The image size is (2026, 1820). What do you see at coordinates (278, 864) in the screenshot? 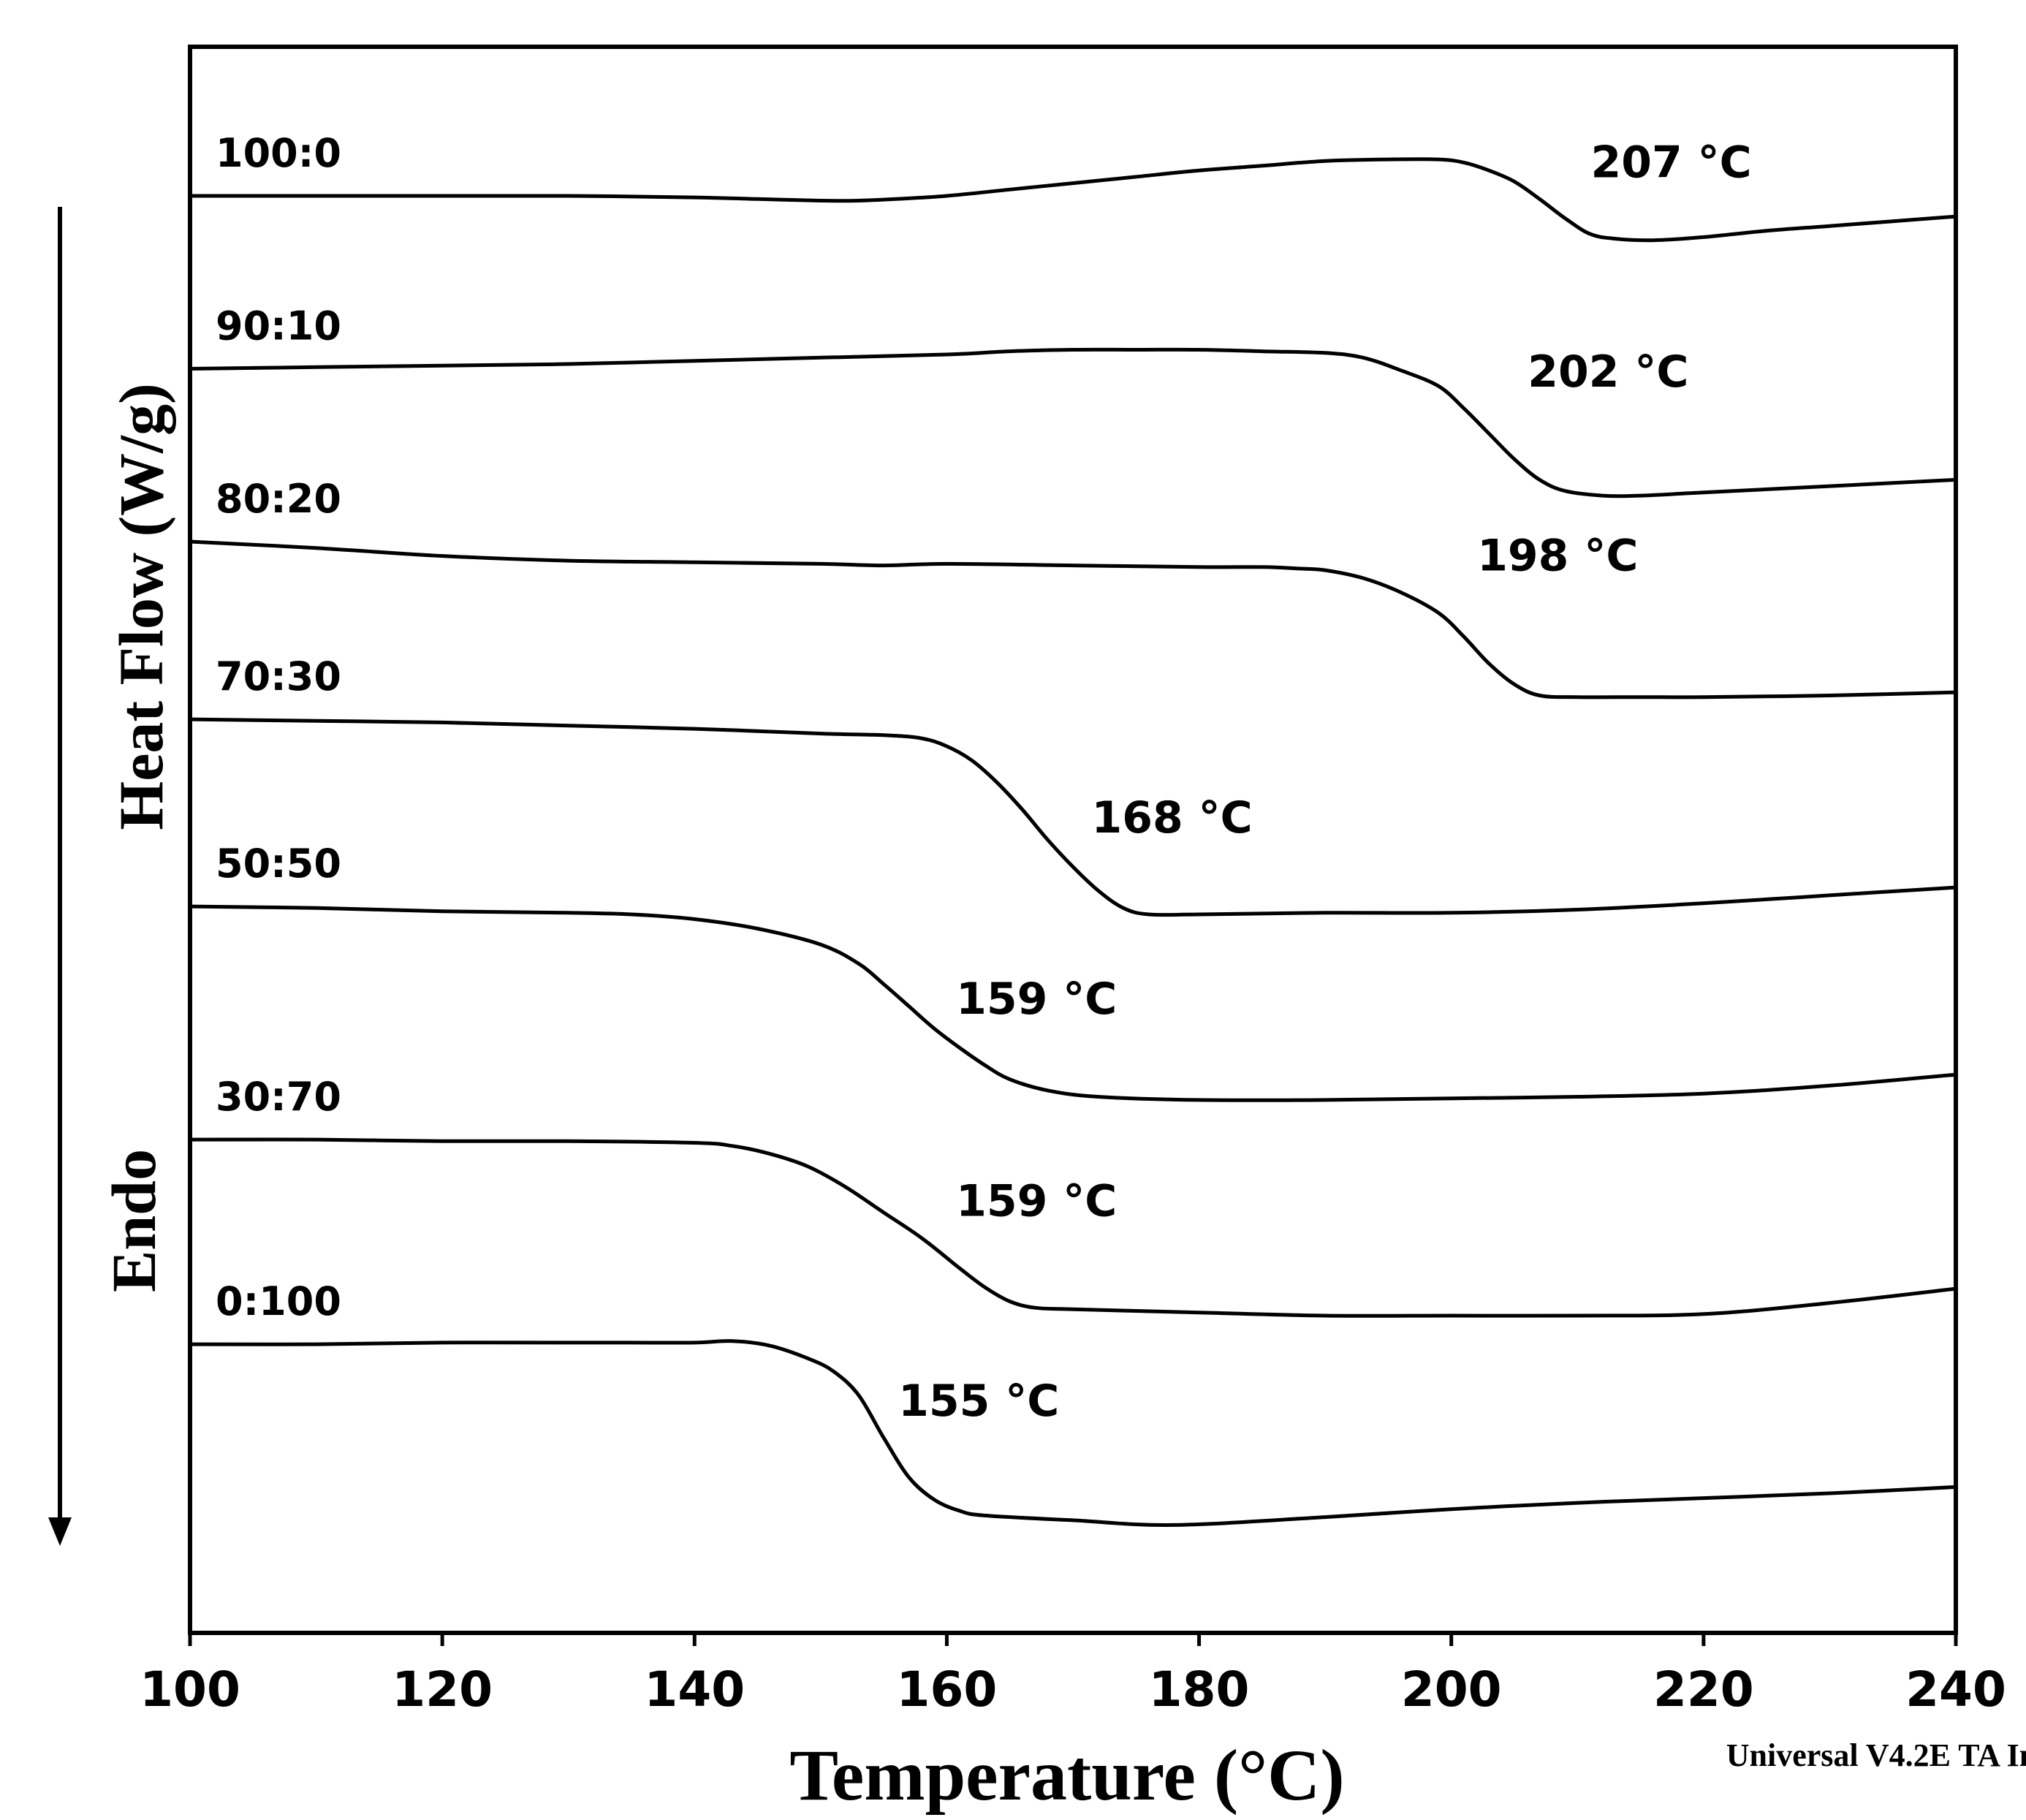
I see `series-label: 50:50` at bounding box center [278, 864].